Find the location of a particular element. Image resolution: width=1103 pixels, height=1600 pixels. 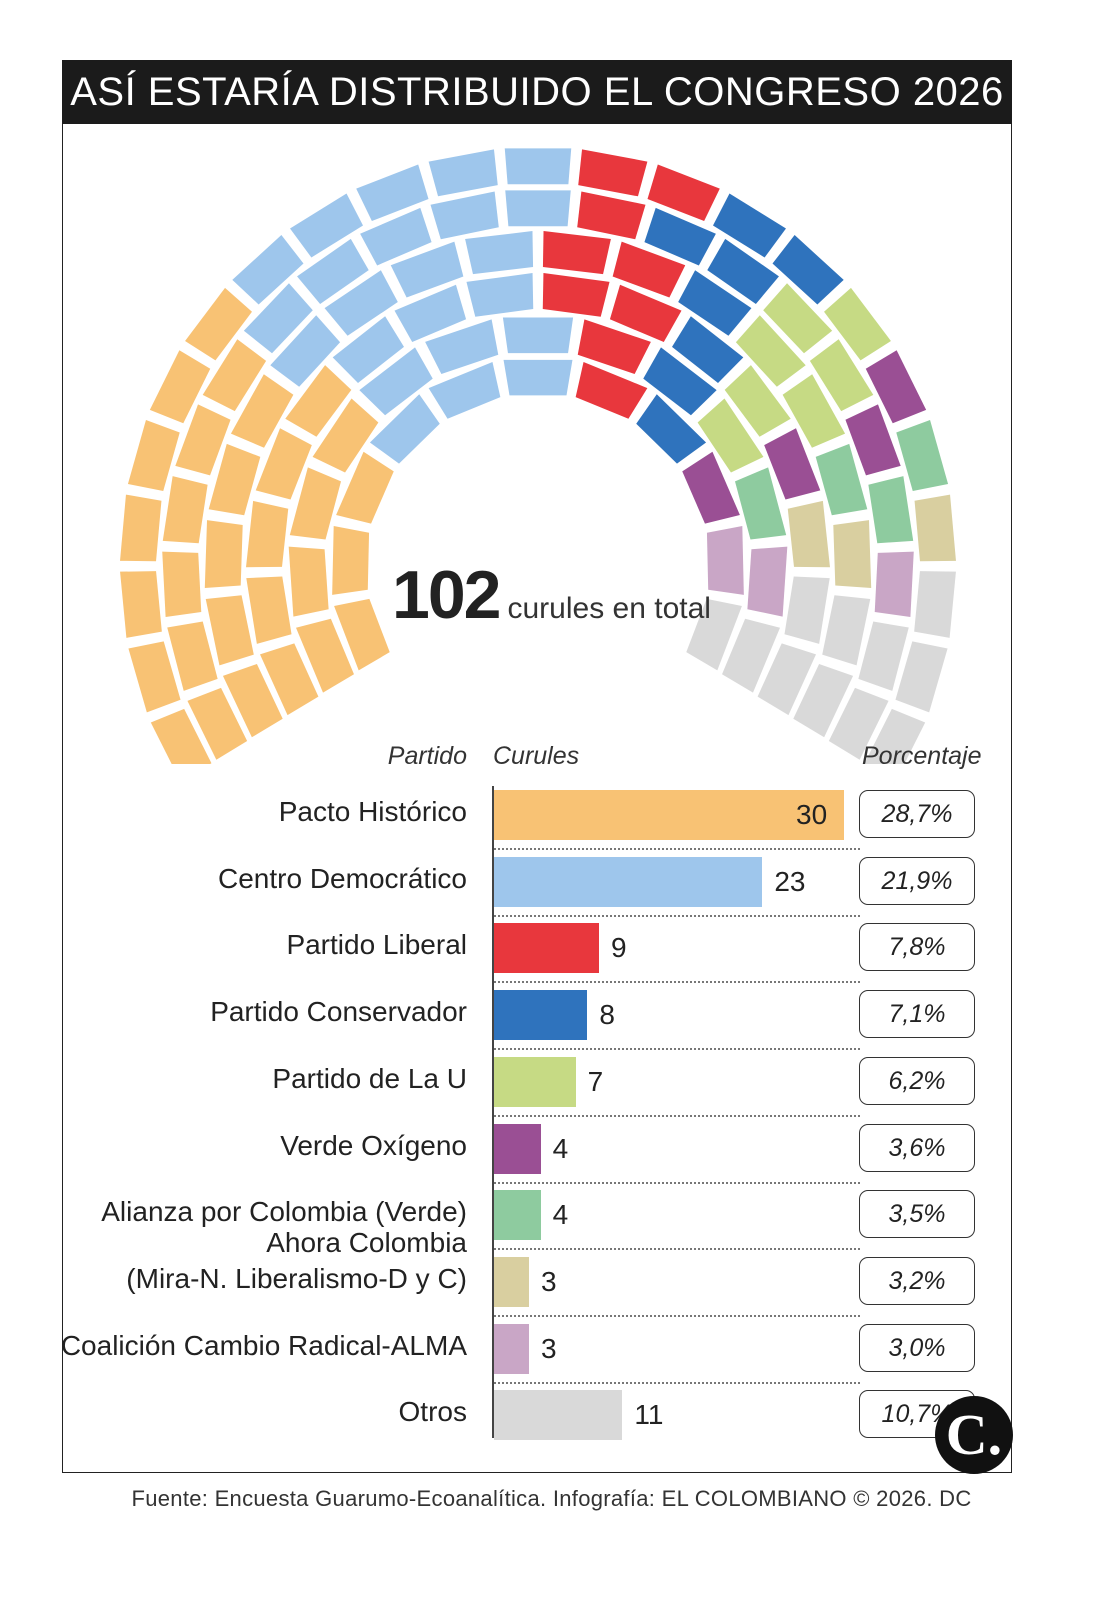

party-name: Verde Oxígeno is located at coordinates (373, 1146).